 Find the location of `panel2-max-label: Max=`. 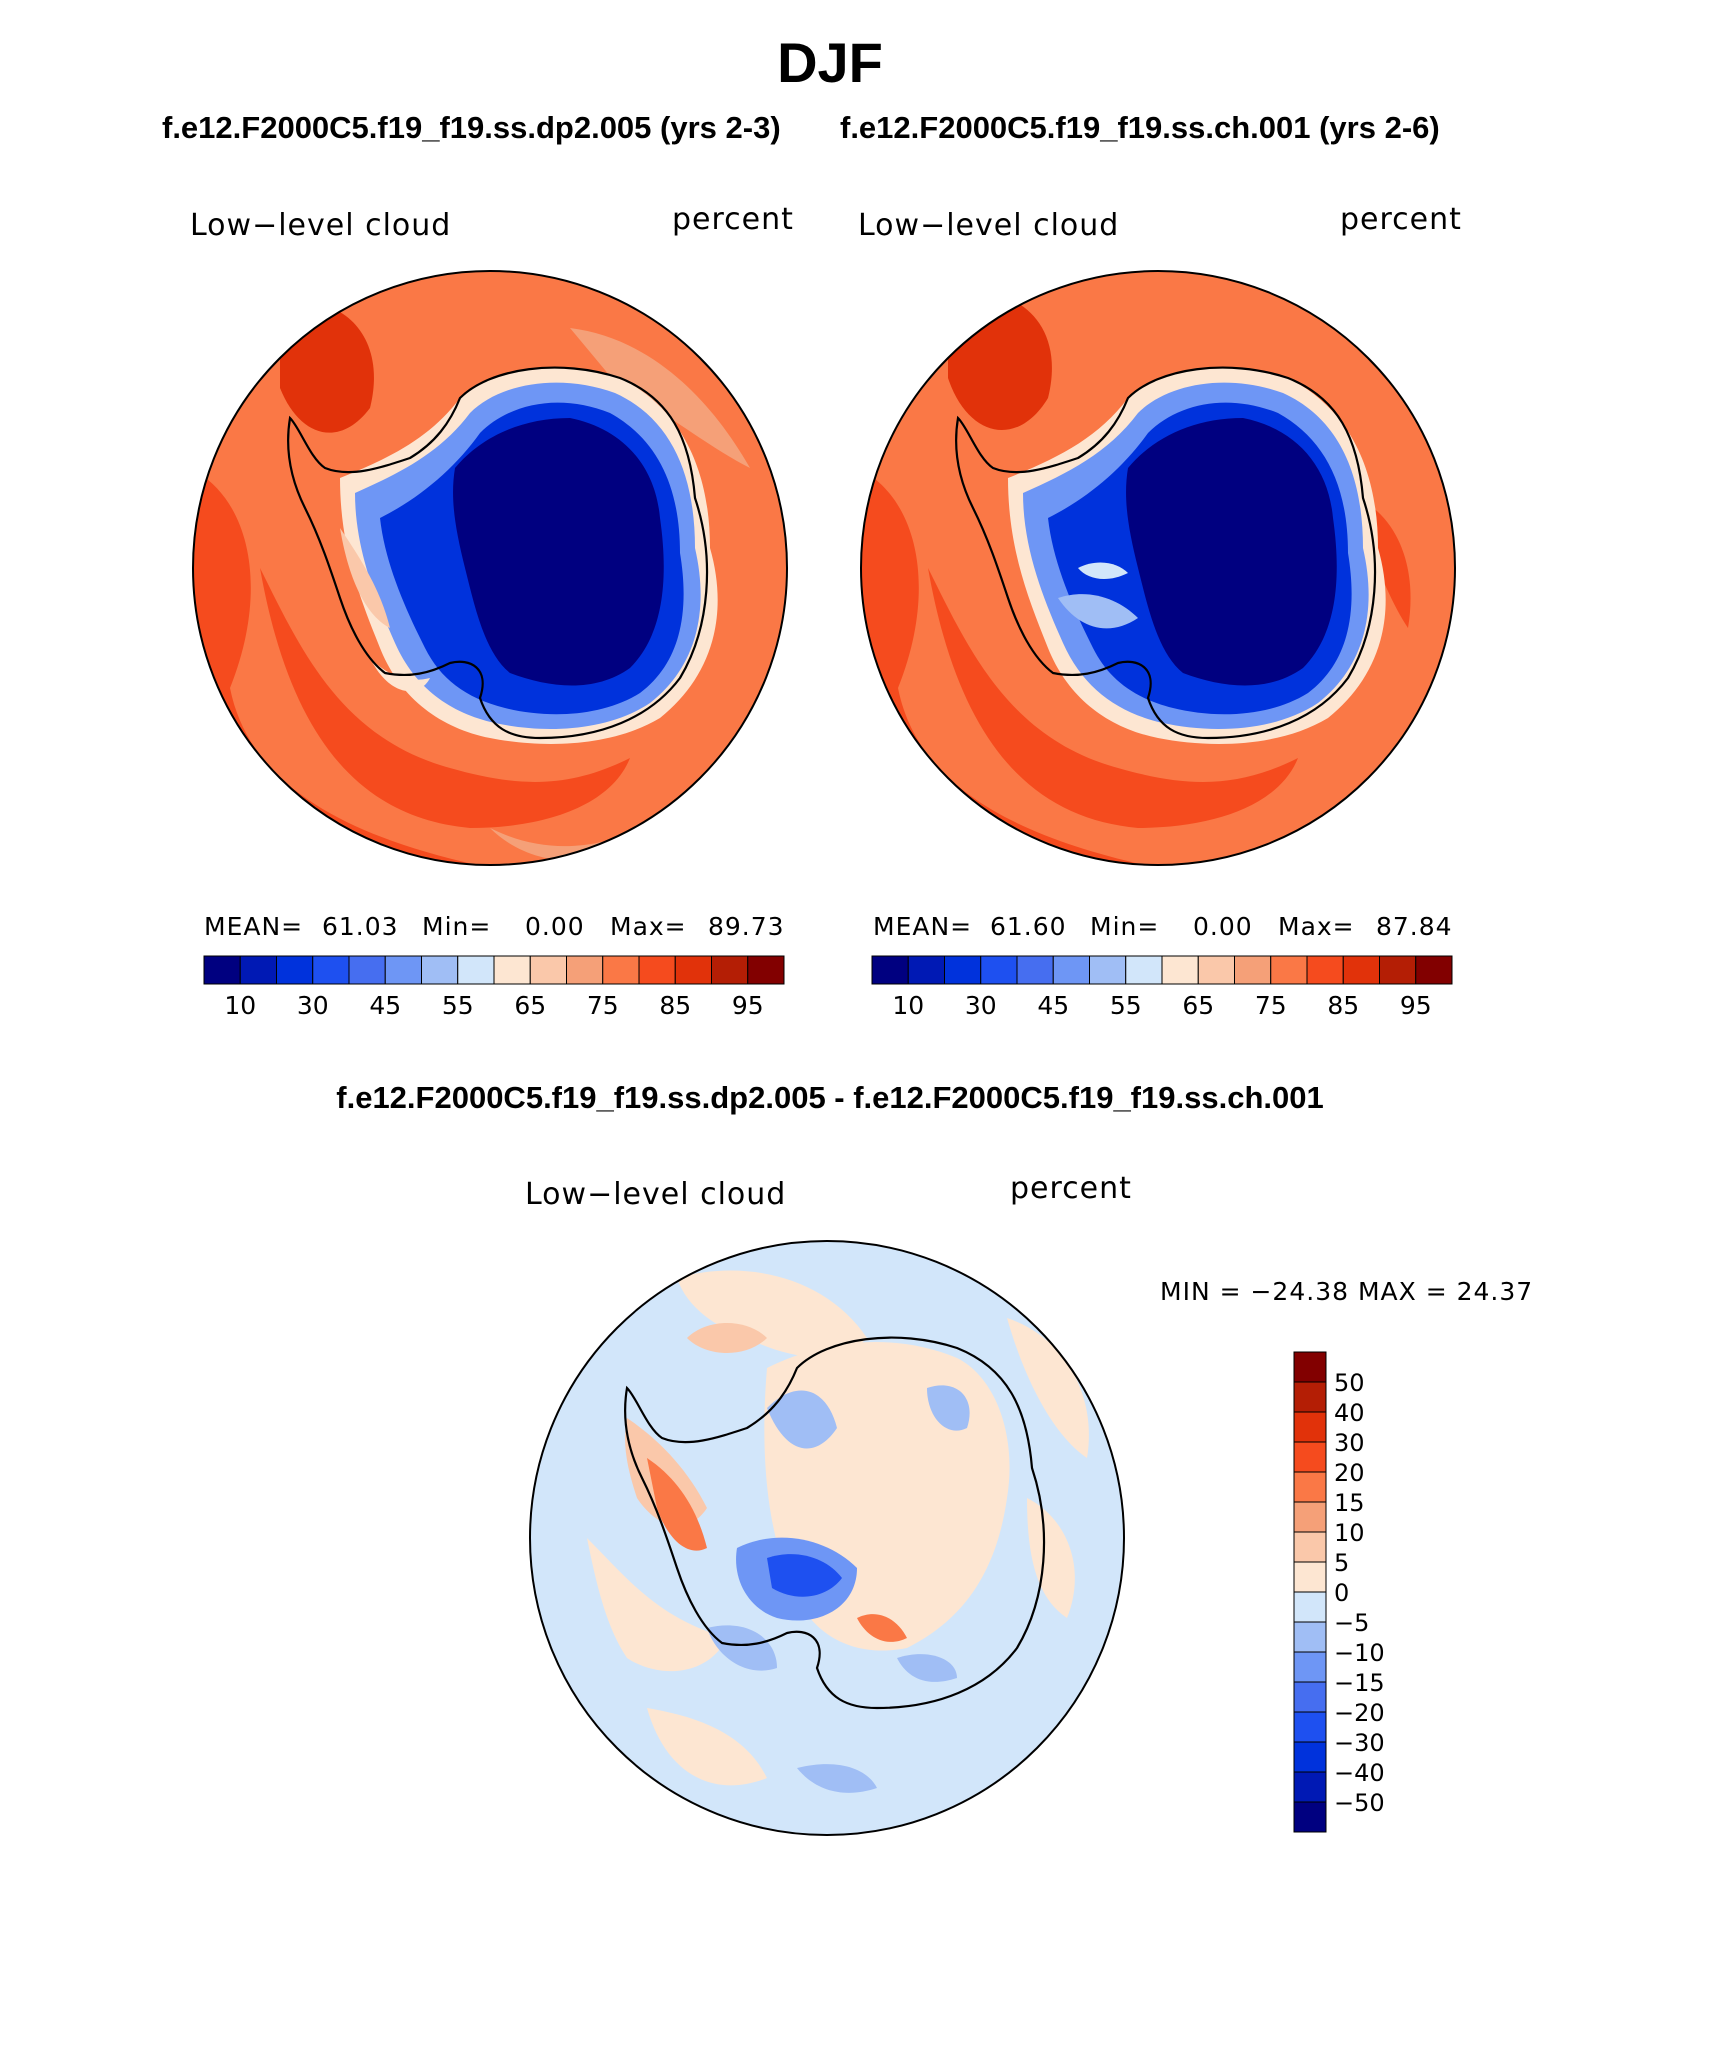

panel2-max-label: Max= is located at coordinates (1316, 926).